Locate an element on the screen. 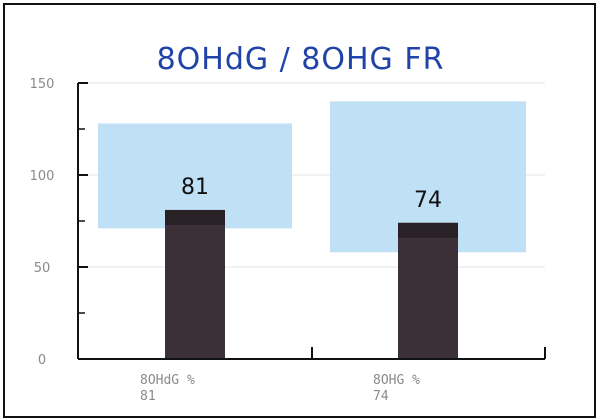 The height and width of the screenshot is (420, 601). y-tick-label: 0 is located at coordinates (42, 360).